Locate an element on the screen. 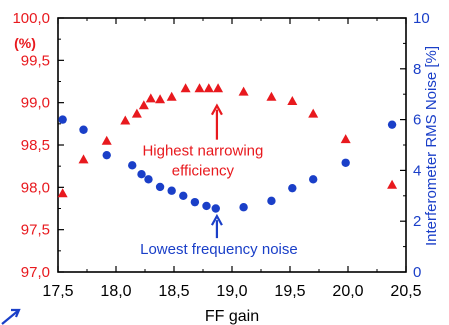  y-left-tick-label: 99,5 is located at coordinates (35, 60).